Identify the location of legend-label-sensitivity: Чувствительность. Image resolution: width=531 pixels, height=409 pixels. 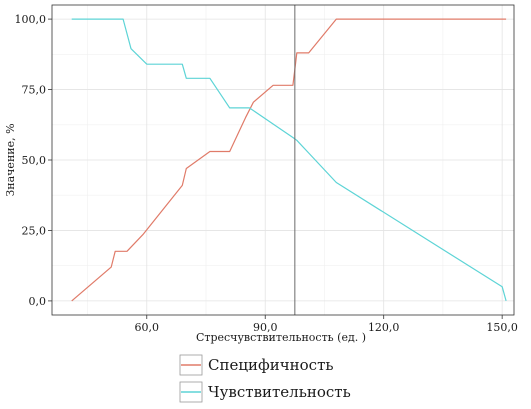
(279, 392).